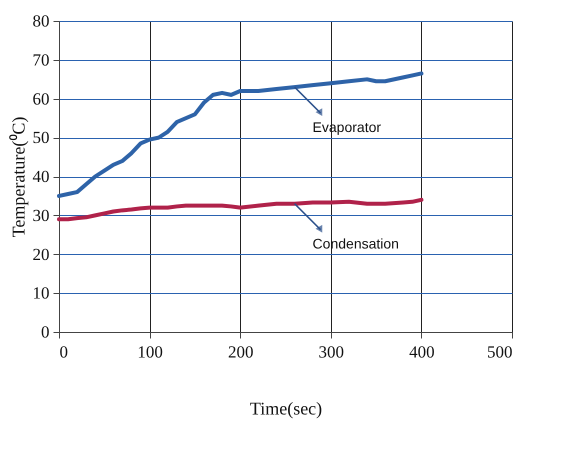 This screenshot has width=569, height=461. Describe the element at coordinates (18, 177) in the screenshot. I see `y-axis-title: Temperature(⁰C)` at that location.